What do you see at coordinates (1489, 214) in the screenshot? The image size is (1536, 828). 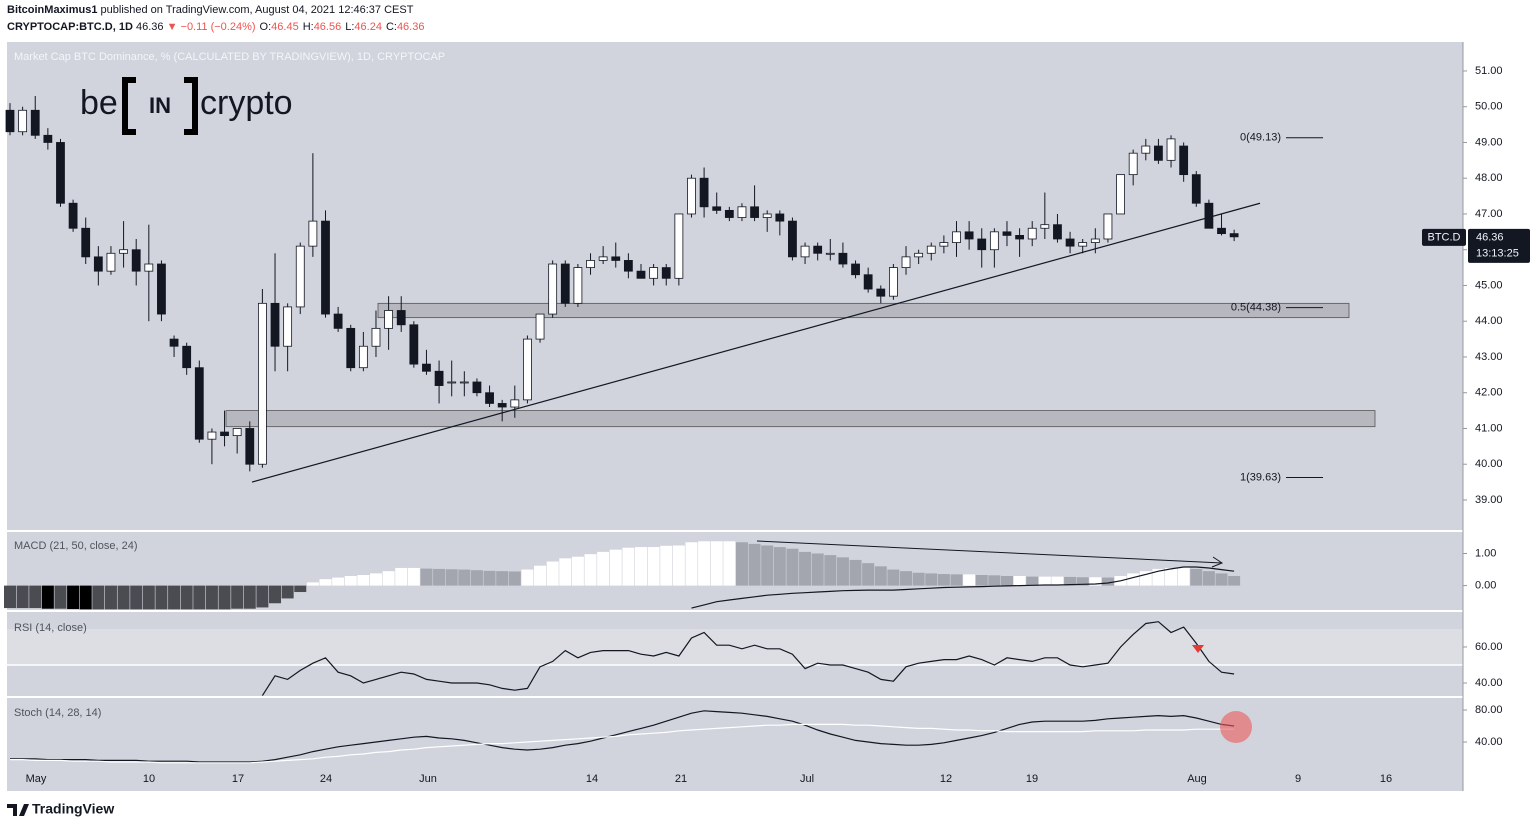 I see `y-tick-label: 47.00` at bounding box center [1489, 214].